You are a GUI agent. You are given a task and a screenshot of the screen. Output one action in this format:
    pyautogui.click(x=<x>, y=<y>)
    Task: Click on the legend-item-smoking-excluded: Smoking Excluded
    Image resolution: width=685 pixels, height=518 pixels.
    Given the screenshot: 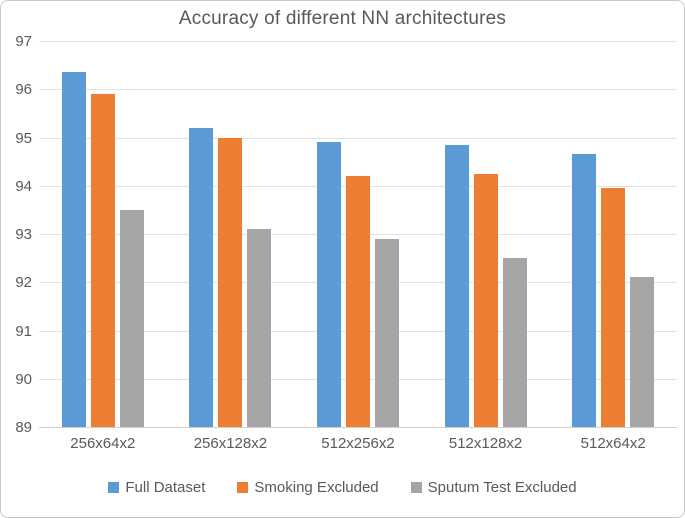 What is the action you would take?
    pyautogui.click(x=308, y=487)
    